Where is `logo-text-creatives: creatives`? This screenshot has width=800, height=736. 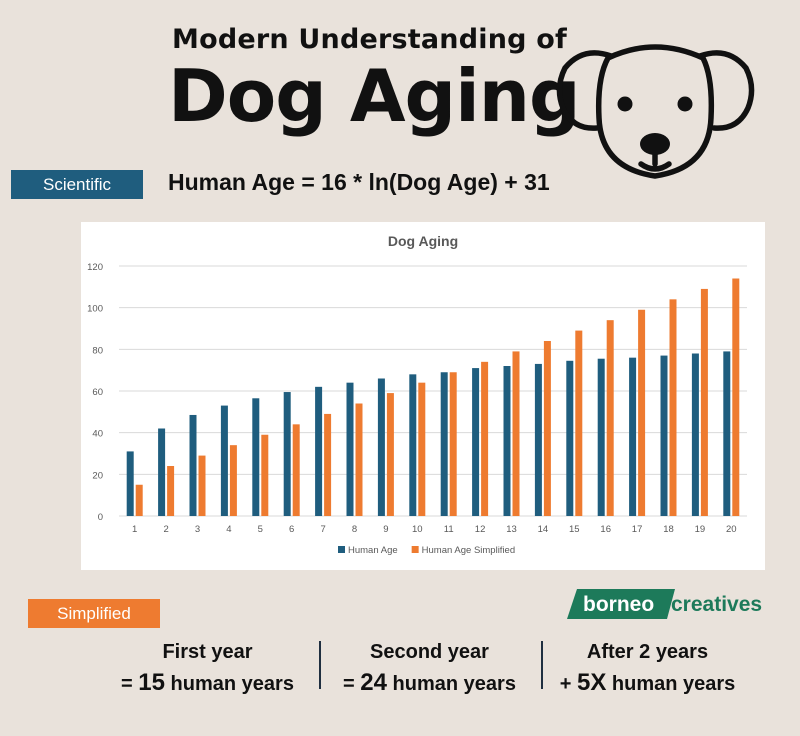 logo-text-creatives: creatives is located at coordinates (716, 604).